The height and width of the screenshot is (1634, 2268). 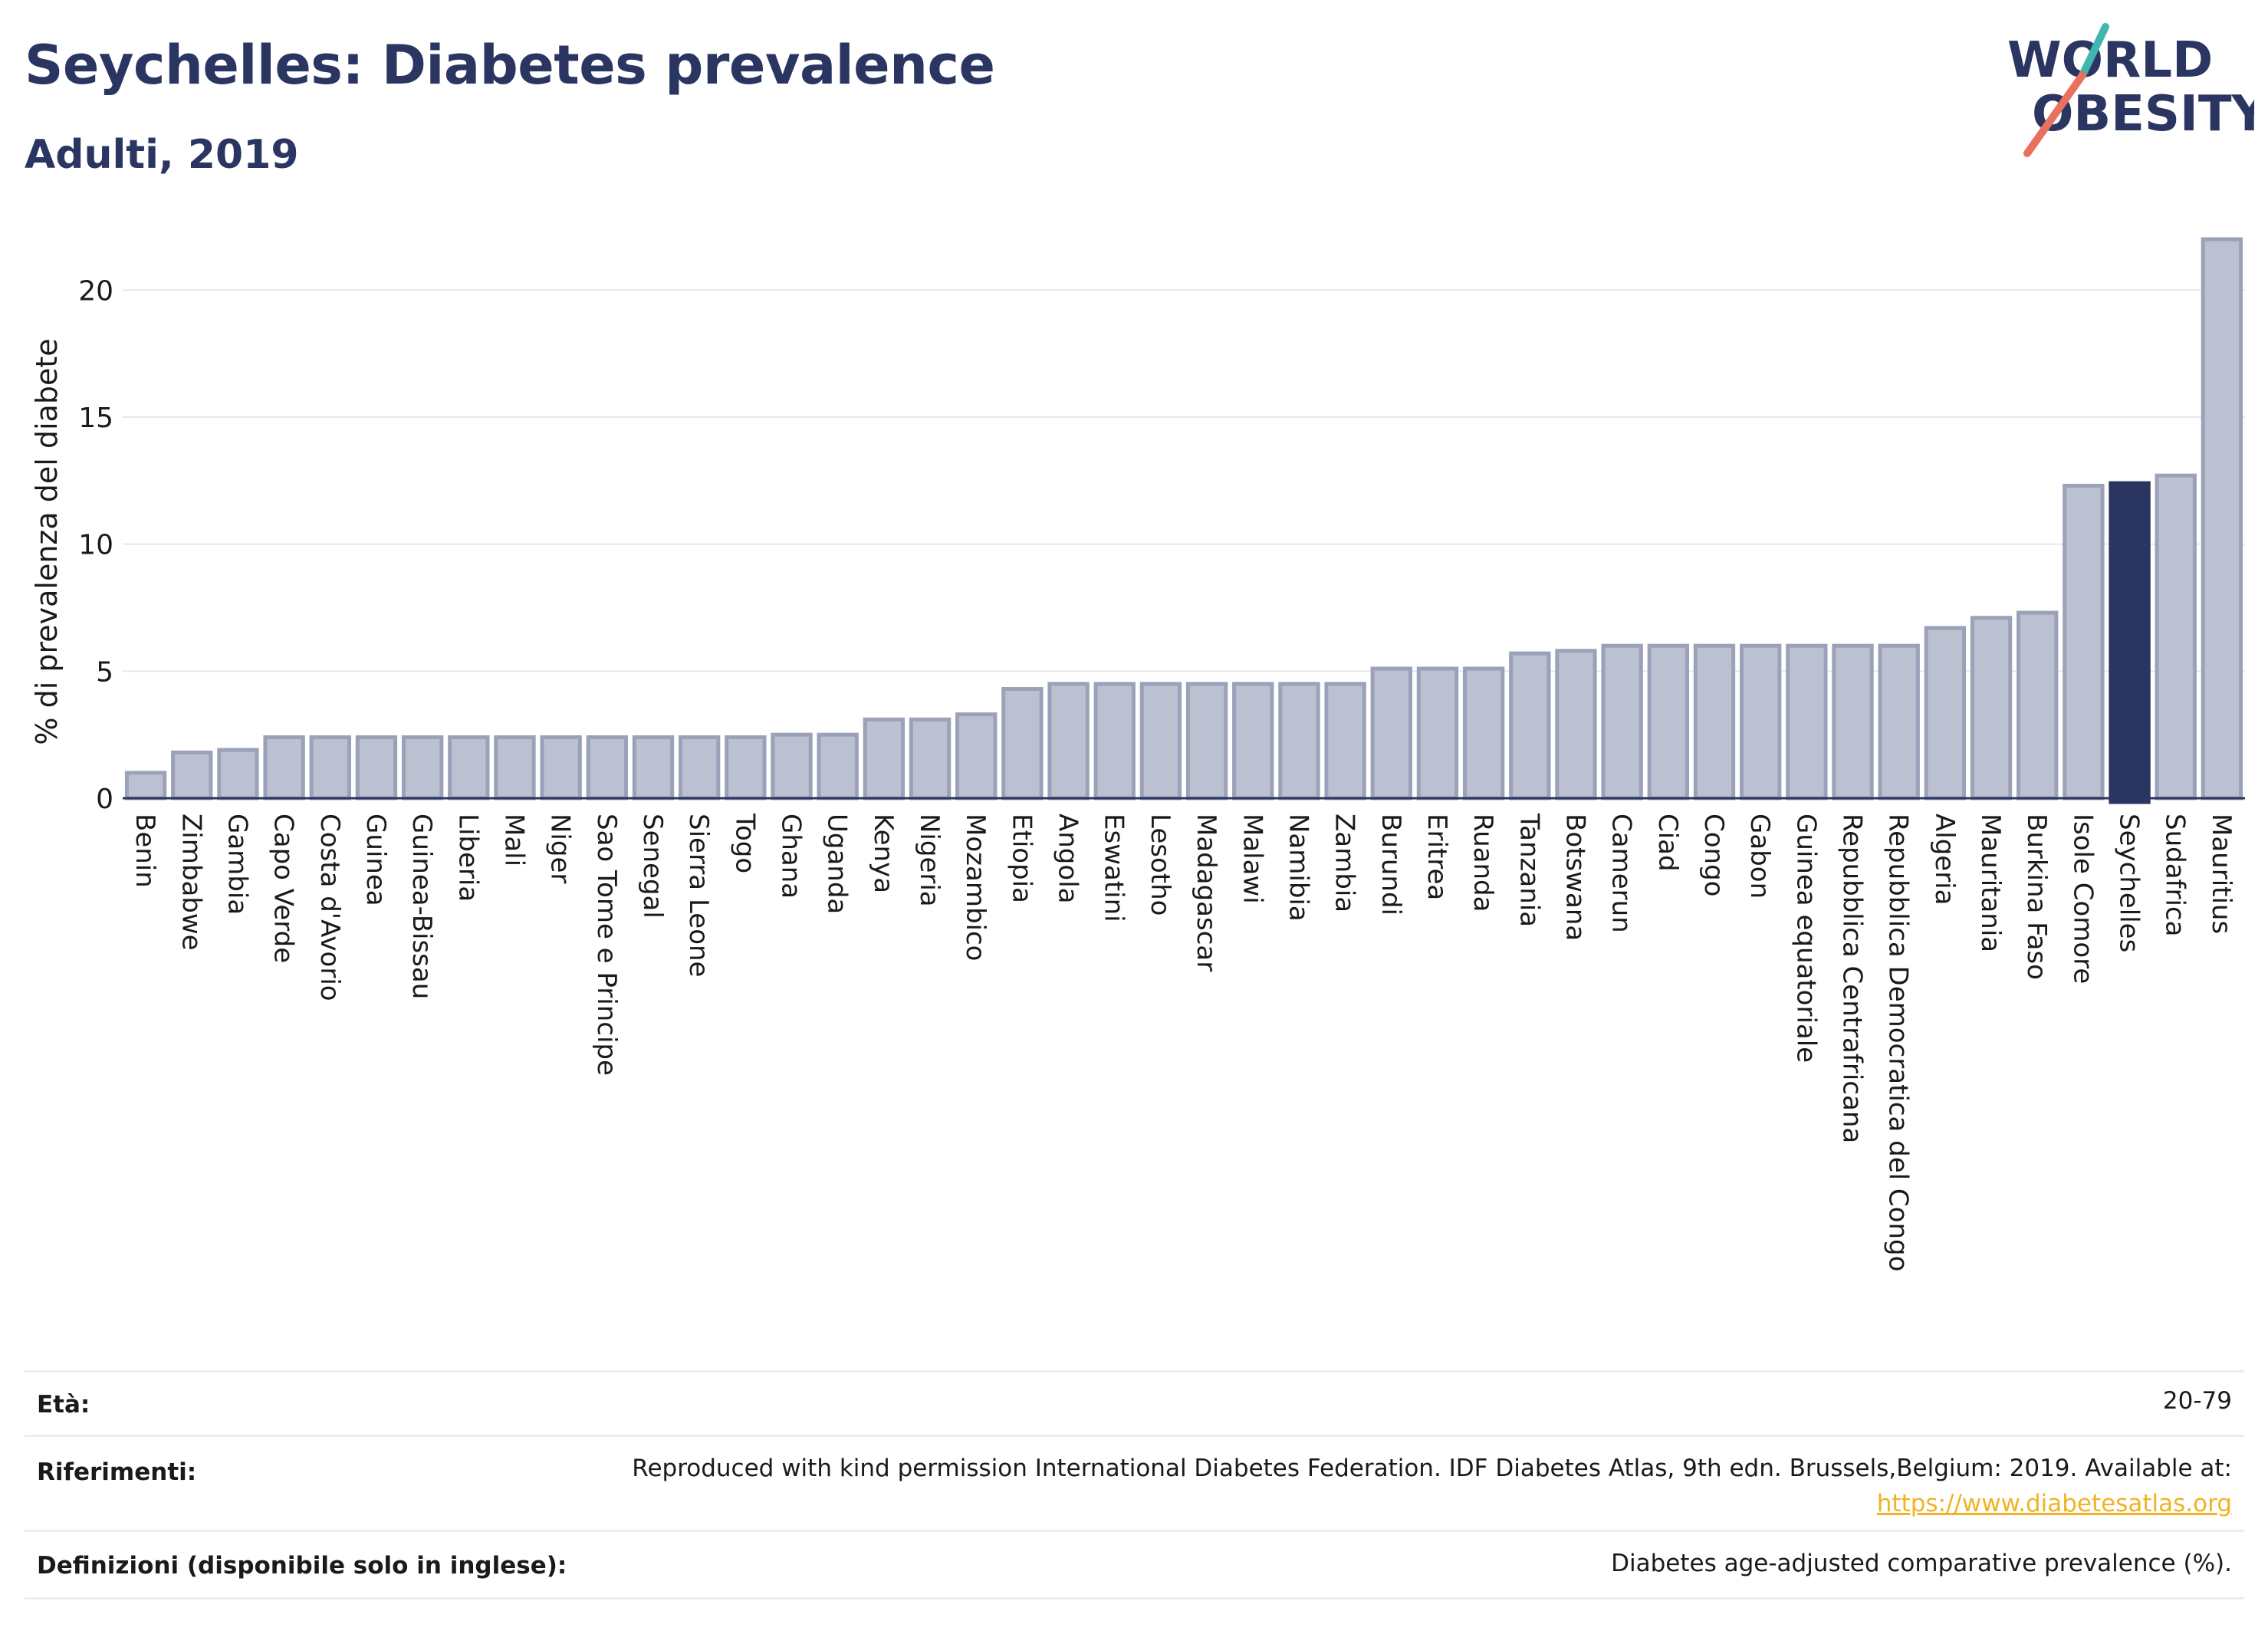 What do you see at coordinates (606, 945) in the screenshot?
I see `x-tick-label: Sao Tome e Principe` at bounding box center [606, 945].